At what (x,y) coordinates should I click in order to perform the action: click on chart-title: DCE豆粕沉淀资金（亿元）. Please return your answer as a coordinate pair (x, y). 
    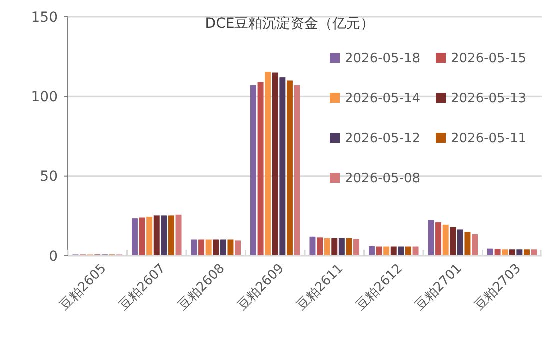
    Looking at the image, I should click on (290, 24).